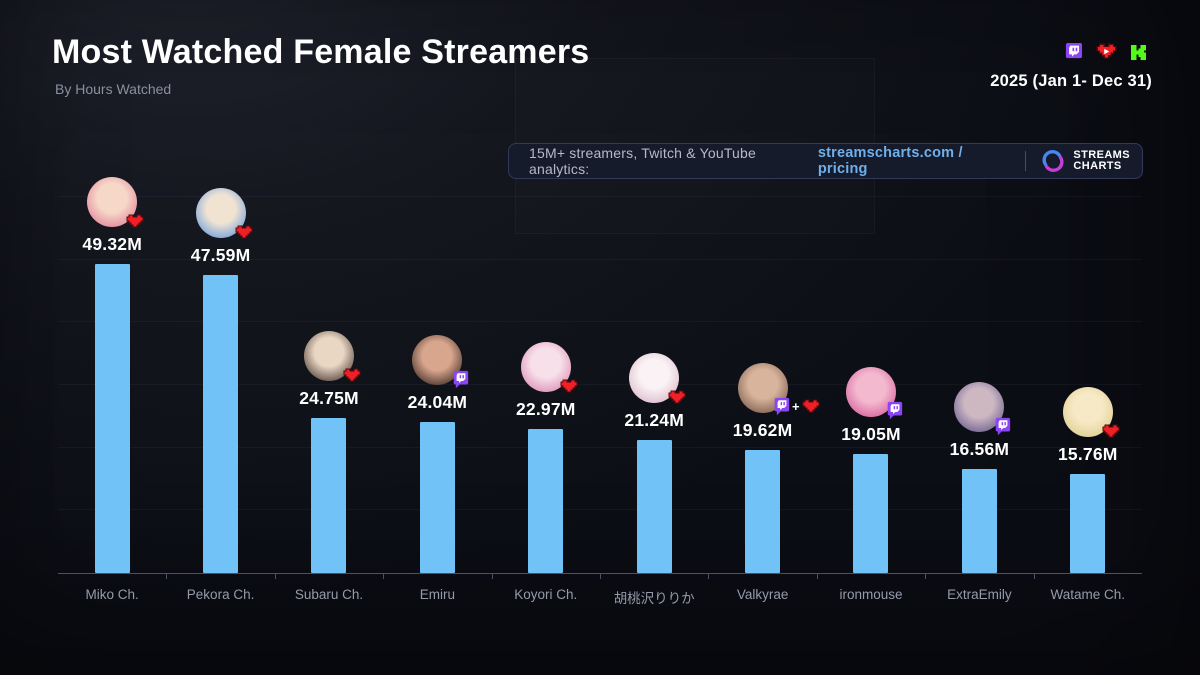 The image size is (1200, 675). Describe the element at coordinates (321, 52) in the screenshot. I see `page-title: Most Watched Female Streamers` at that location.